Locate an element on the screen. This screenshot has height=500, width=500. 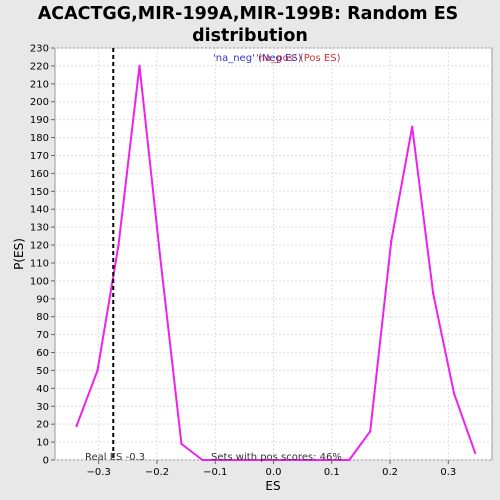
y-tick-label: 40 is located at coordinates (42, 389).